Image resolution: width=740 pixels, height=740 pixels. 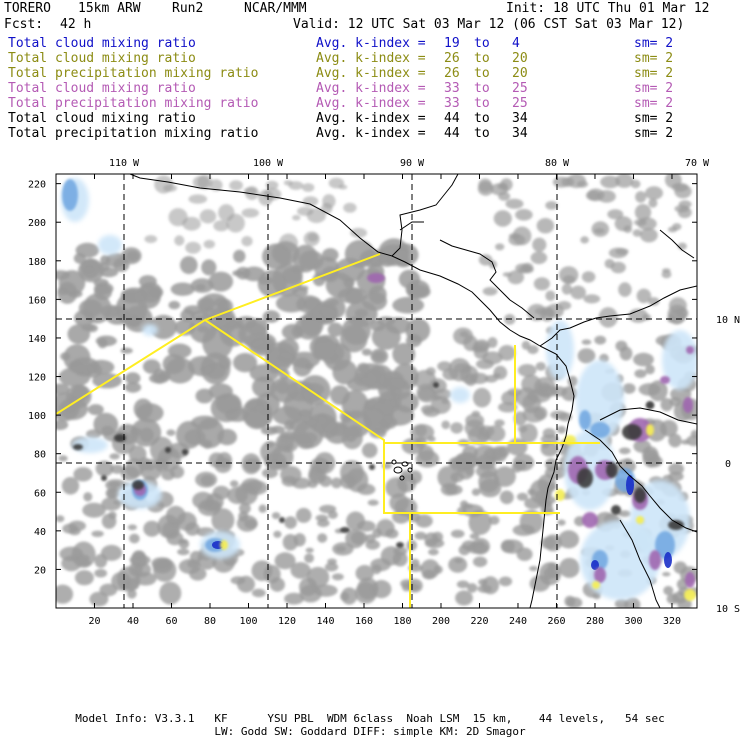 What do you see at coordinates (520, 88) in the screenshot?
I see `legend-to: 25` at bounding box center [520, 88].